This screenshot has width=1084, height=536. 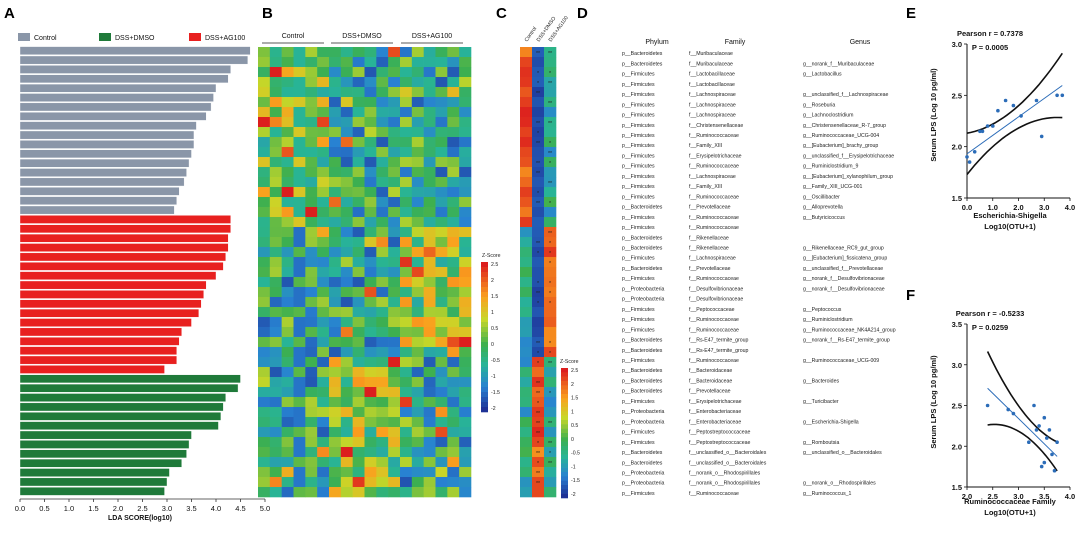 I want to click on table-cell-genus: g__unclassified_o__Bacteroidales, so click(x=842, y=453).